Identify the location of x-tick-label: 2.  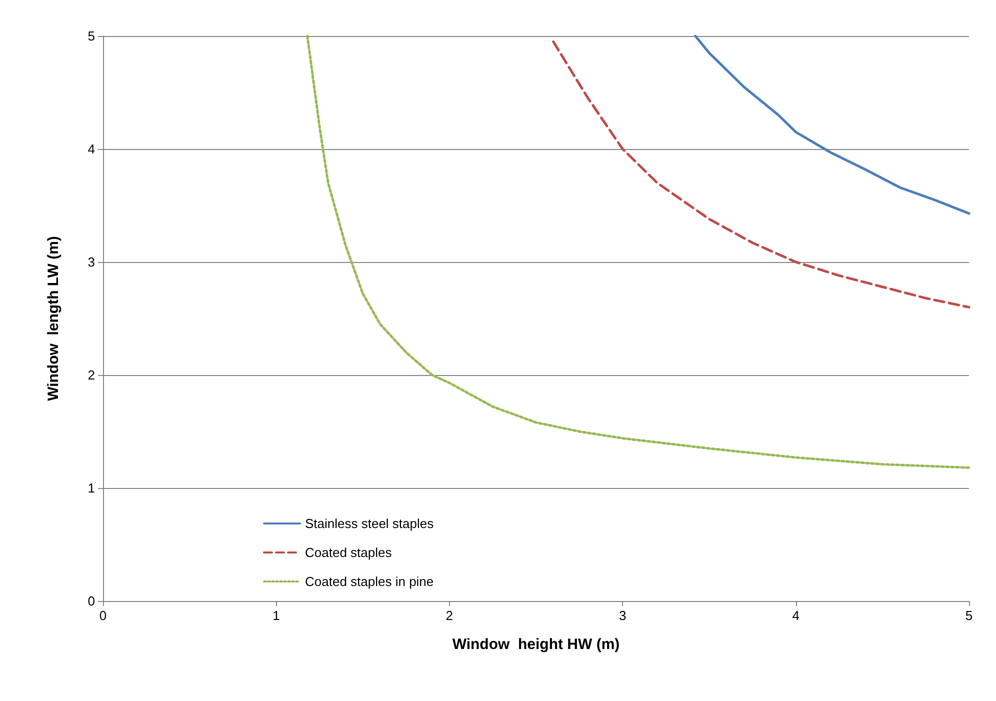
(450, 615).